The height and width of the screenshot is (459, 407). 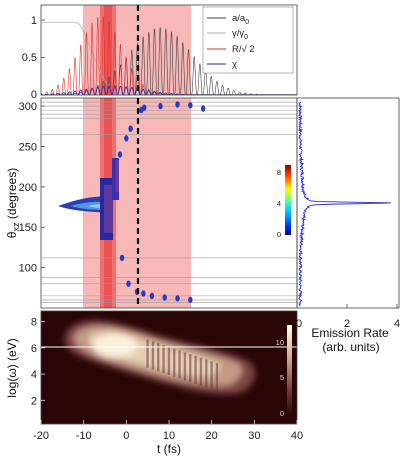 What do you see at coordinates (282, 413) in the screenshot?
I see `bottom-cbar-tick-0: 0` at bounding box center [282, 413].